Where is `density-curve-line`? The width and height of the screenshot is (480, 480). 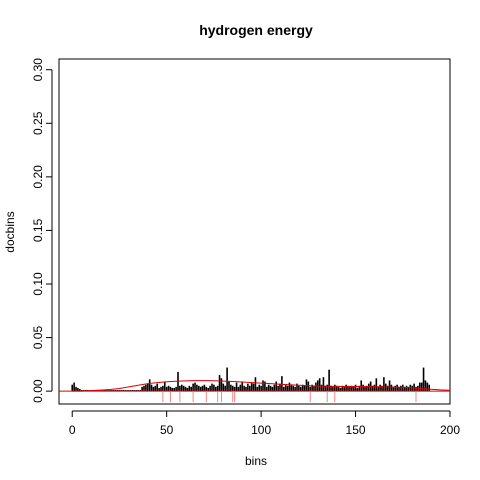
density-curve-line is located at coordinates (261, 386).